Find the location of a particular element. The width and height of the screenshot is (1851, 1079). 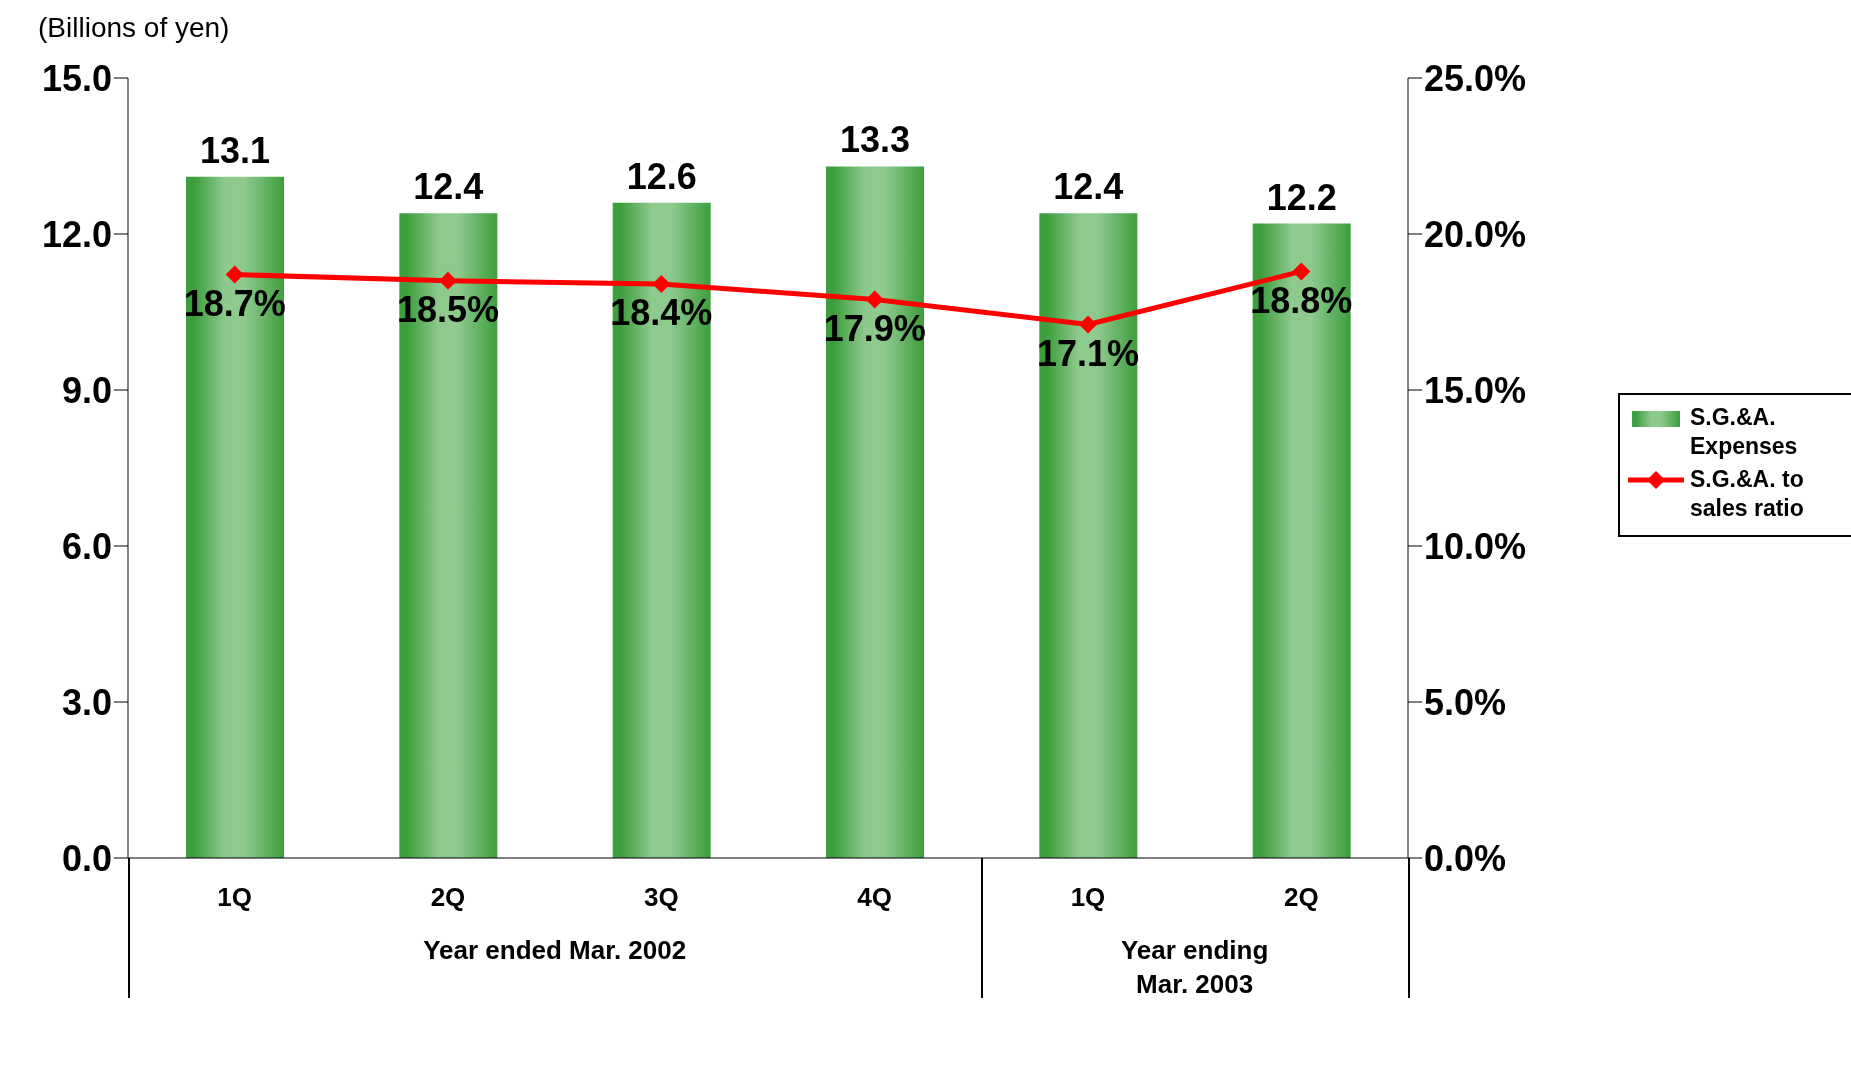

data-label: 17.1% is located at coordinates (1088, 354).